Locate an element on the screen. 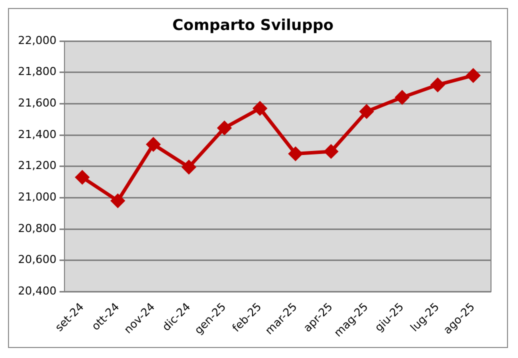  y-tick-label: 20,600 is located at coordinates (37, 259).